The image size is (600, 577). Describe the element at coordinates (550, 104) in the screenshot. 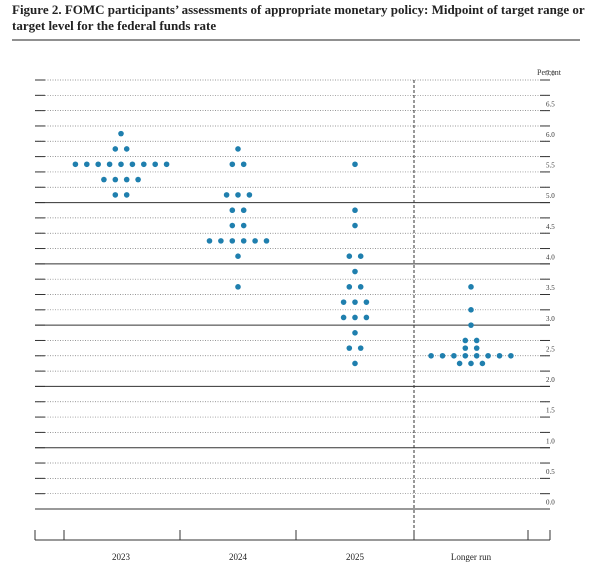

I see `y-tick-label: 6.5` at that location.